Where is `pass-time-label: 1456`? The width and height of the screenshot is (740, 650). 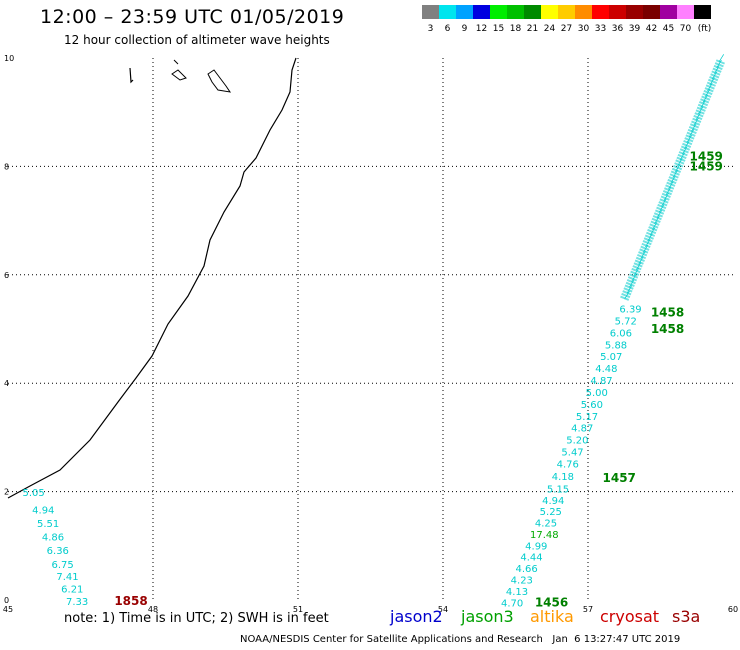 pass-time-label: 1456 is located at coordinates (551, 603).